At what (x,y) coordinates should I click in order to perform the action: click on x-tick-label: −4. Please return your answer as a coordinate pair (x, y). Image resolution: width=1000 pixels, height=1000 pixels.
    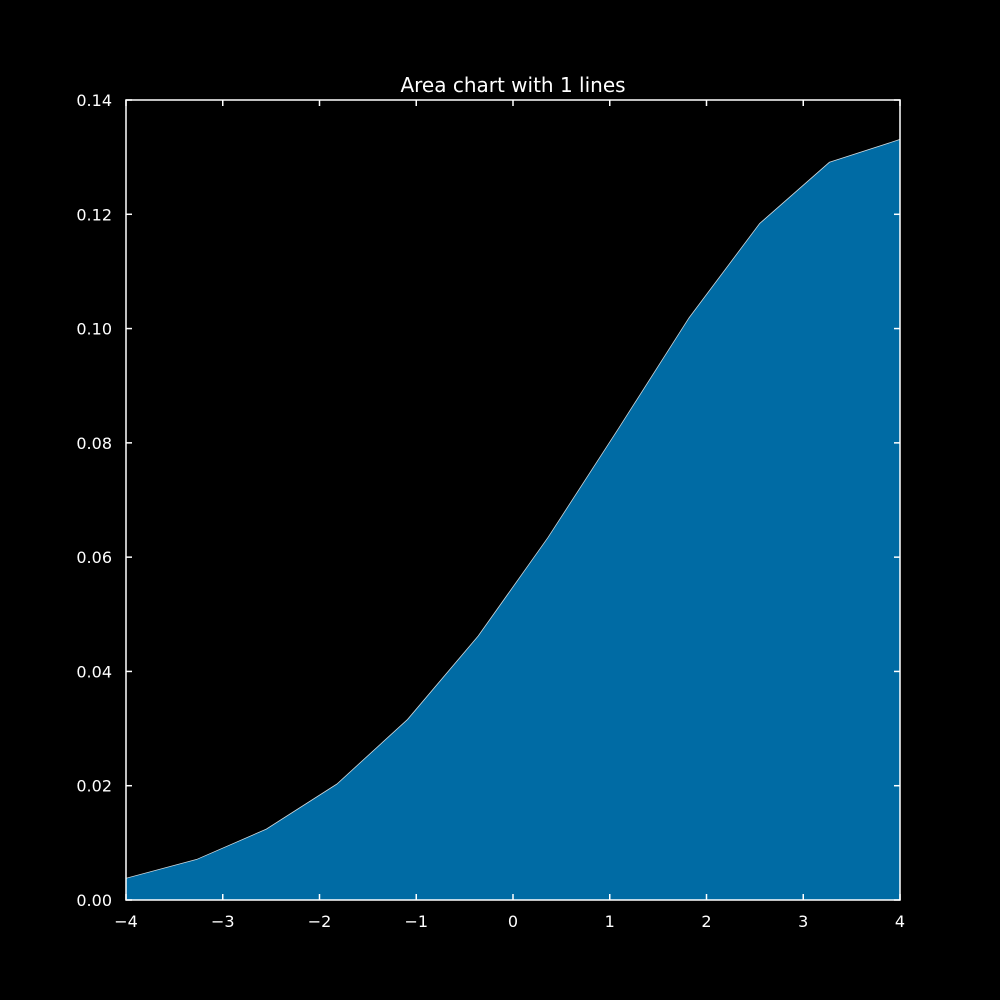
    Looking at the image, I should click on (126, 921).